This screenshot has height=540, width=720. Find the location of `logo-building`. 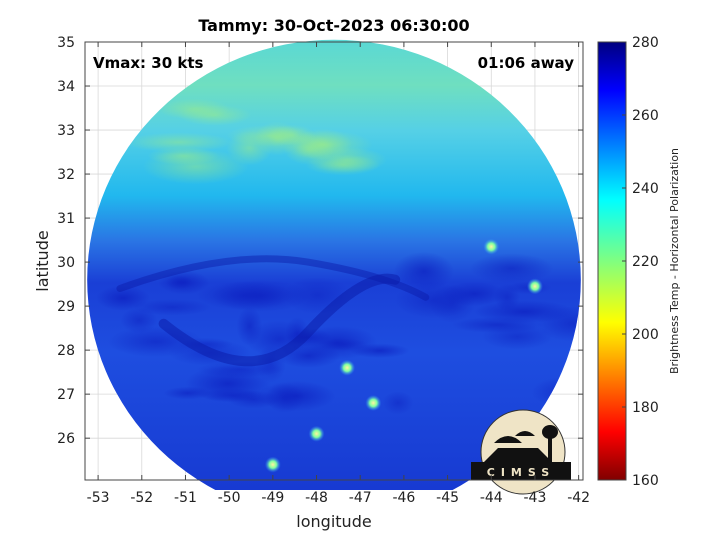

logo-building is located at coordinates (518, 455).